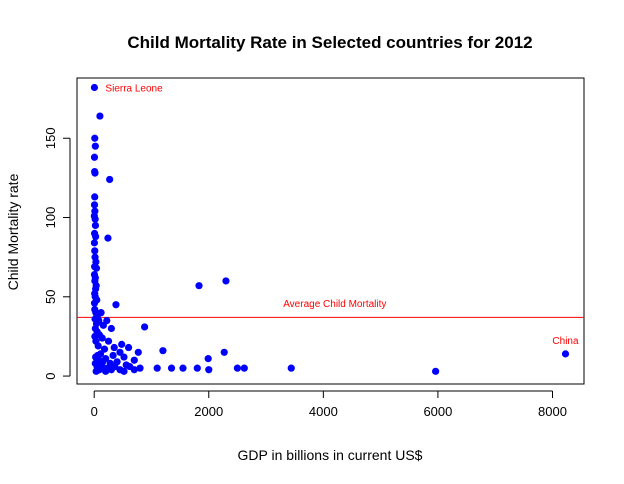 The height and width of the screenshot is (484, 624). I want to click on annotation-label: China, so click(565, 341).